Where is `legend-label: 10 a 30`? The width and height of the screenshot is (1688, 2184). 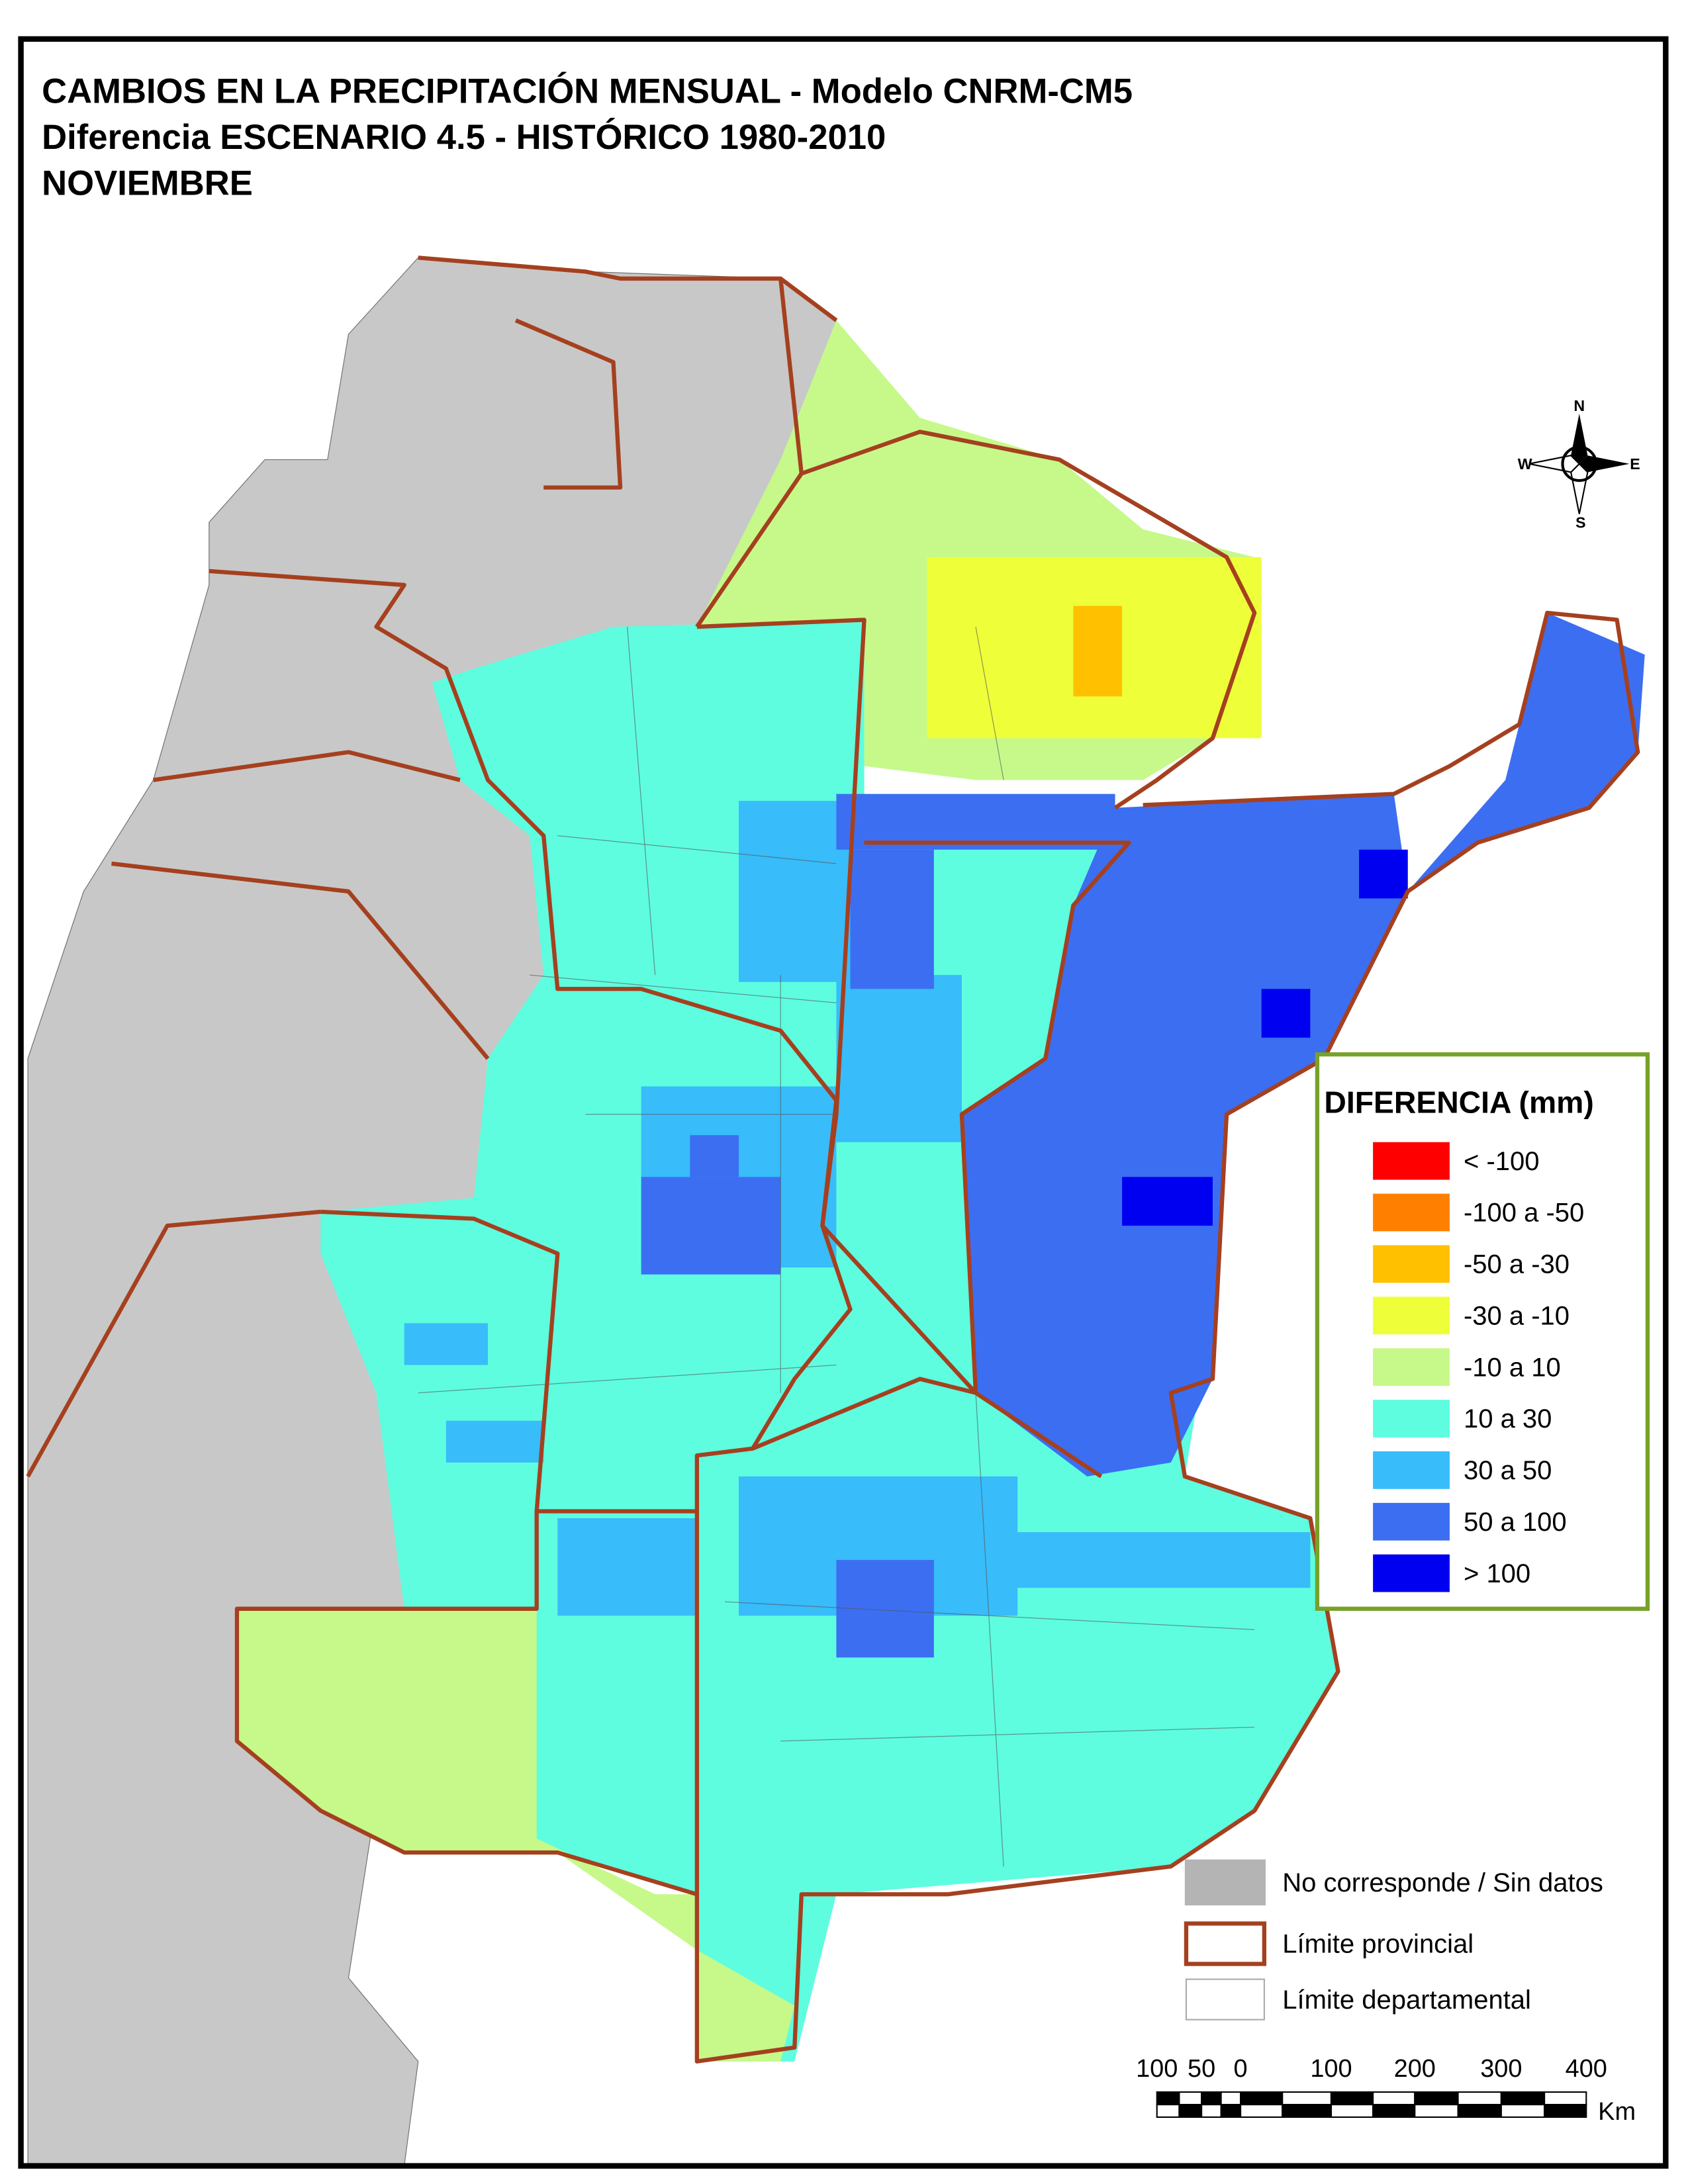 legend-label: 10 a 30 is located at coordinates (1508, 1419).